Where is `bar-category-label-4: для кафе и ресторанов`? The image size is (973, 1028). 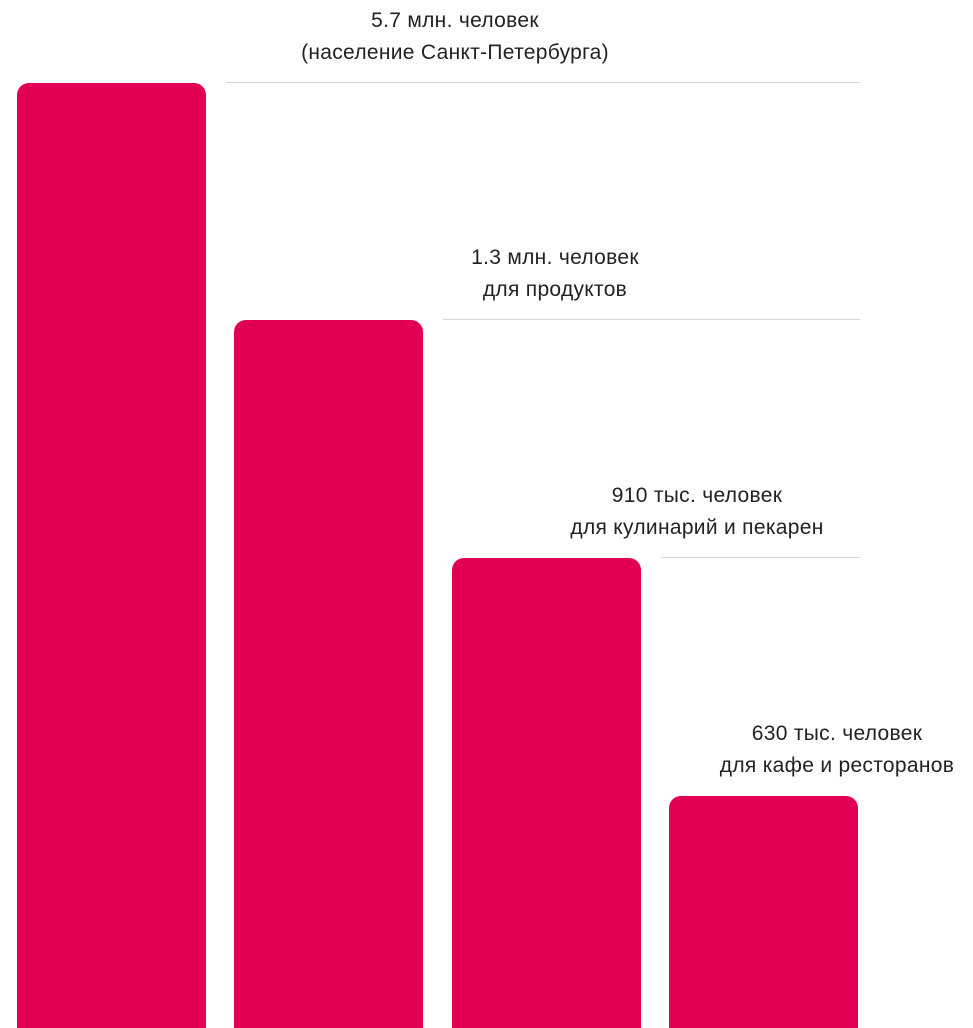
bar-category-label-4: для кафе и ресторанов is located at coordinates (837, 765).